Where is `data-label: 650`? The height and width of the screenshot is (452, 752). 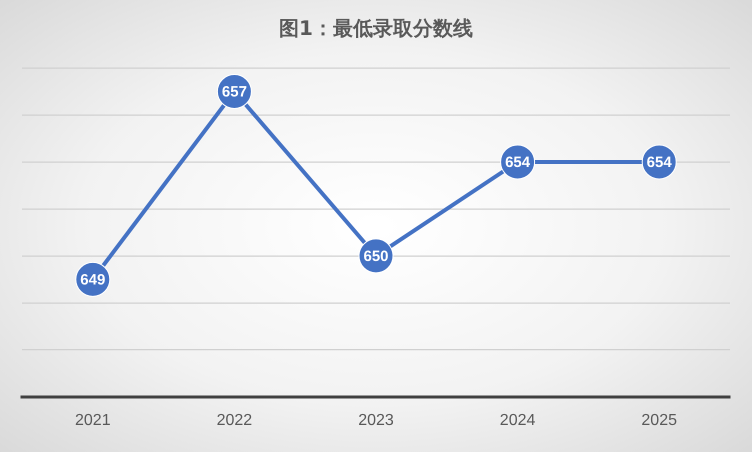
data-label: 650 is located at coordinates (376, 257).